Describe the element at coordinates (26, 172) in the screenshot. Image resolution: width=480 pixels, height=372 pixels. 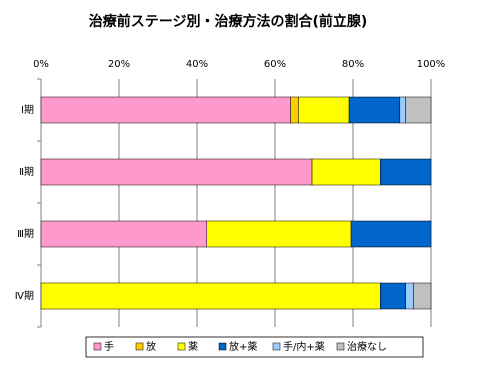
I see `y-tick-label: Ⅱ期` at that location.